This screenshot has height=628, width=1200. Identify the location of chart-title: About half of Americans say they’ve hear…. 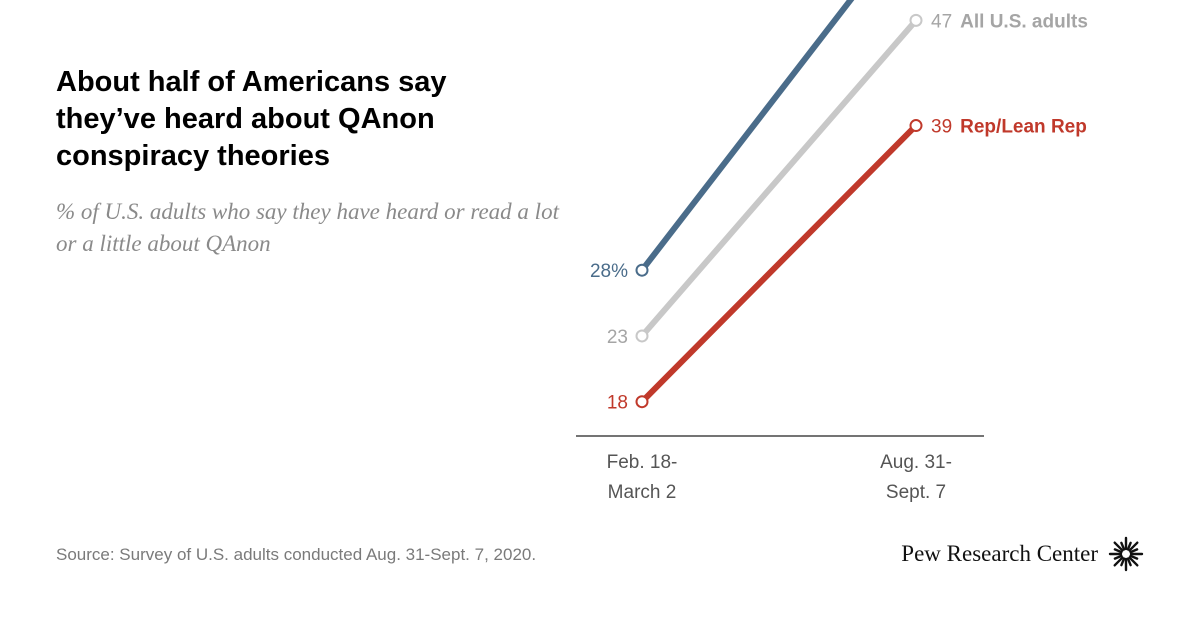
(251, 119).